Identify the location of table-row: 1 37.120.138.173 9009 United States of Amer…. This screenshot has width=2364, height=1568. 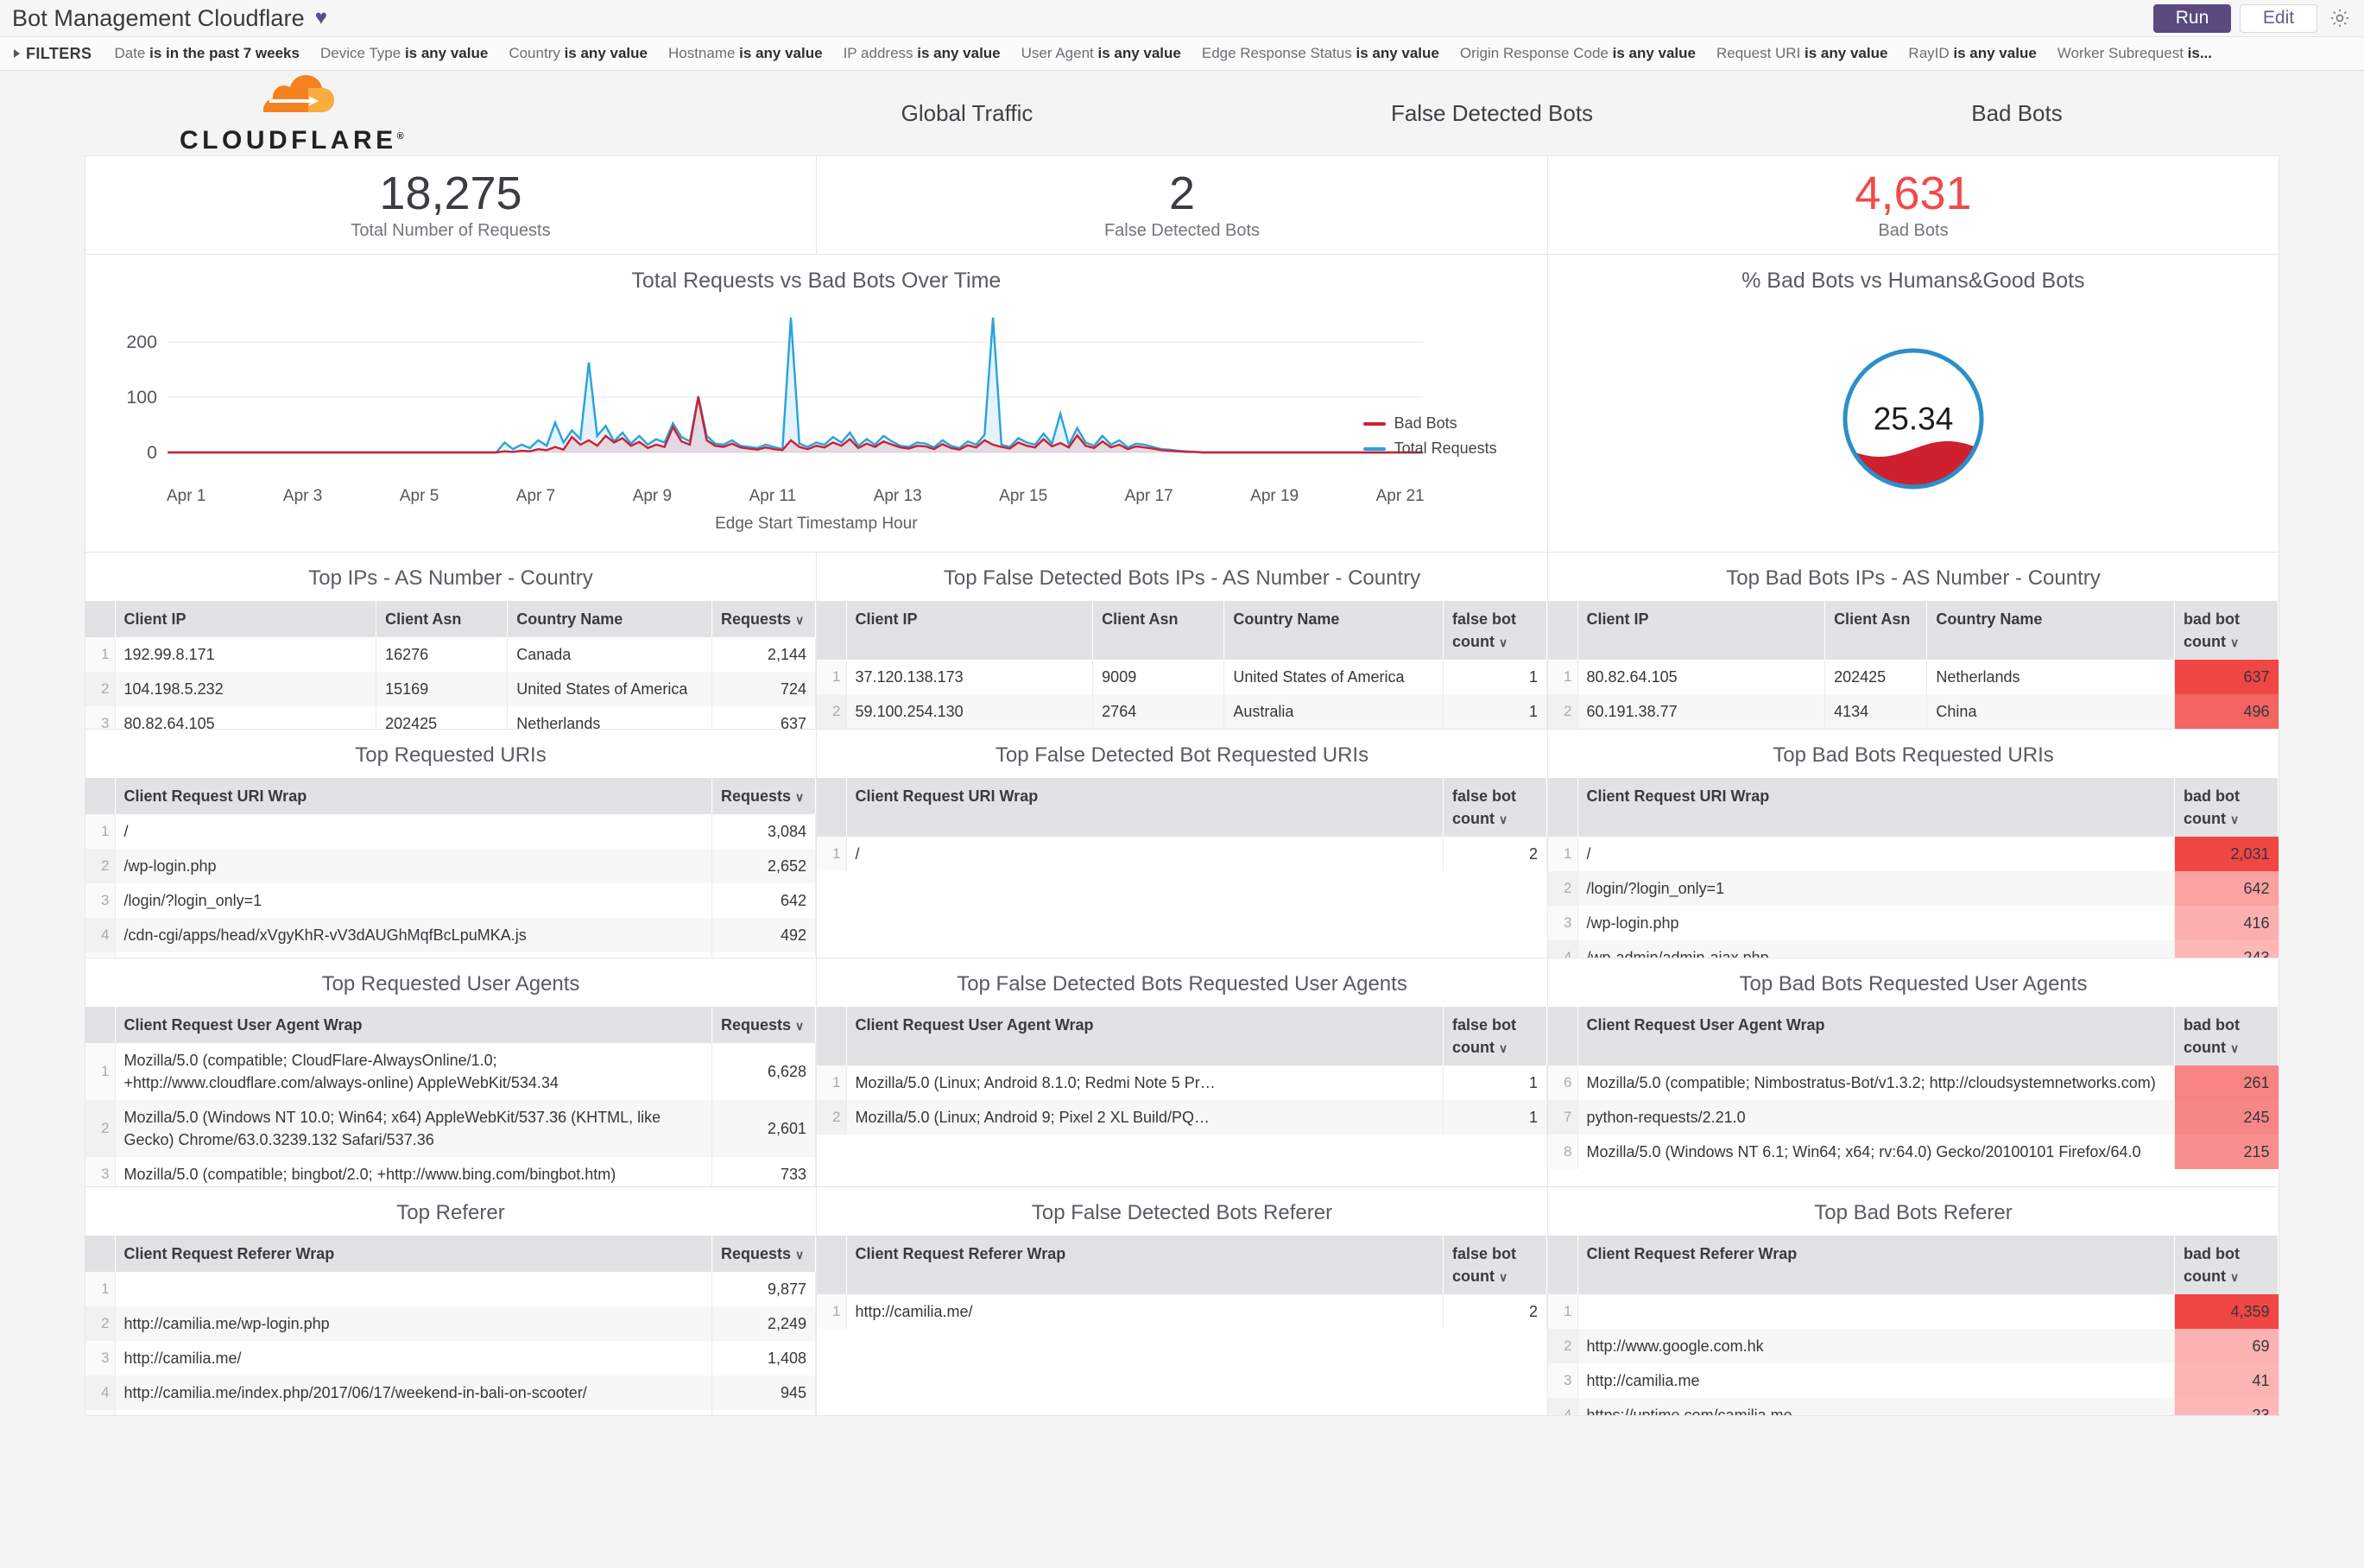
(1182, 677).